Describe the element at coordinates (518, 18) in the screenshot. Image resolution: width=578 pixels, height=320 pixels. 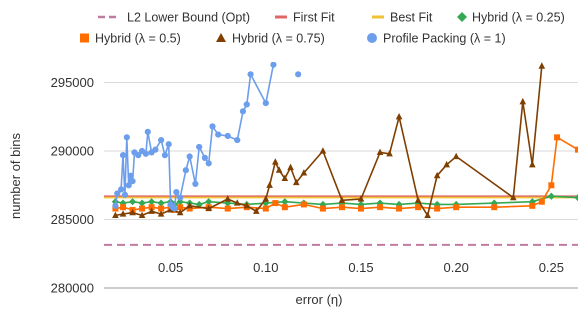
I see `legend-label: Hybrid (λ = 0.25)` at that location.